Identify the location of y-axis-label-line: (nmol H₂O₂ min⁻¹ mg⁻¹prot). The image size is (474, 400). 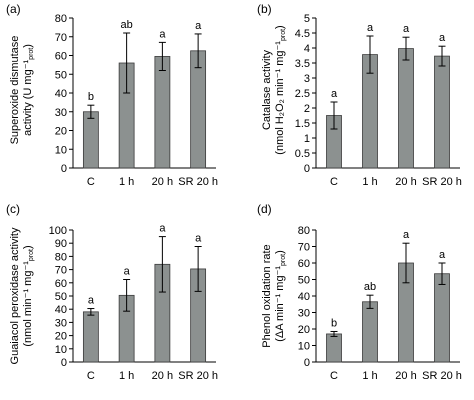
(280, 89).